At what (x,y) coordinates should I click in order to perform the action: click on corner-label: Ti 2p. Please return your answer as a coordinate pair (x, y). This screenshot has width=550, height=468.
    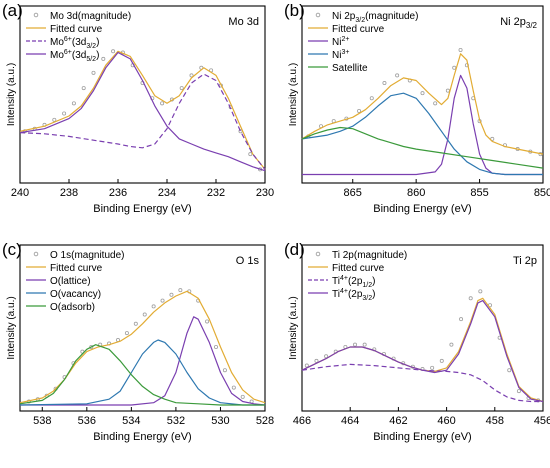
    Looking at the image, I should click on (525, 261).